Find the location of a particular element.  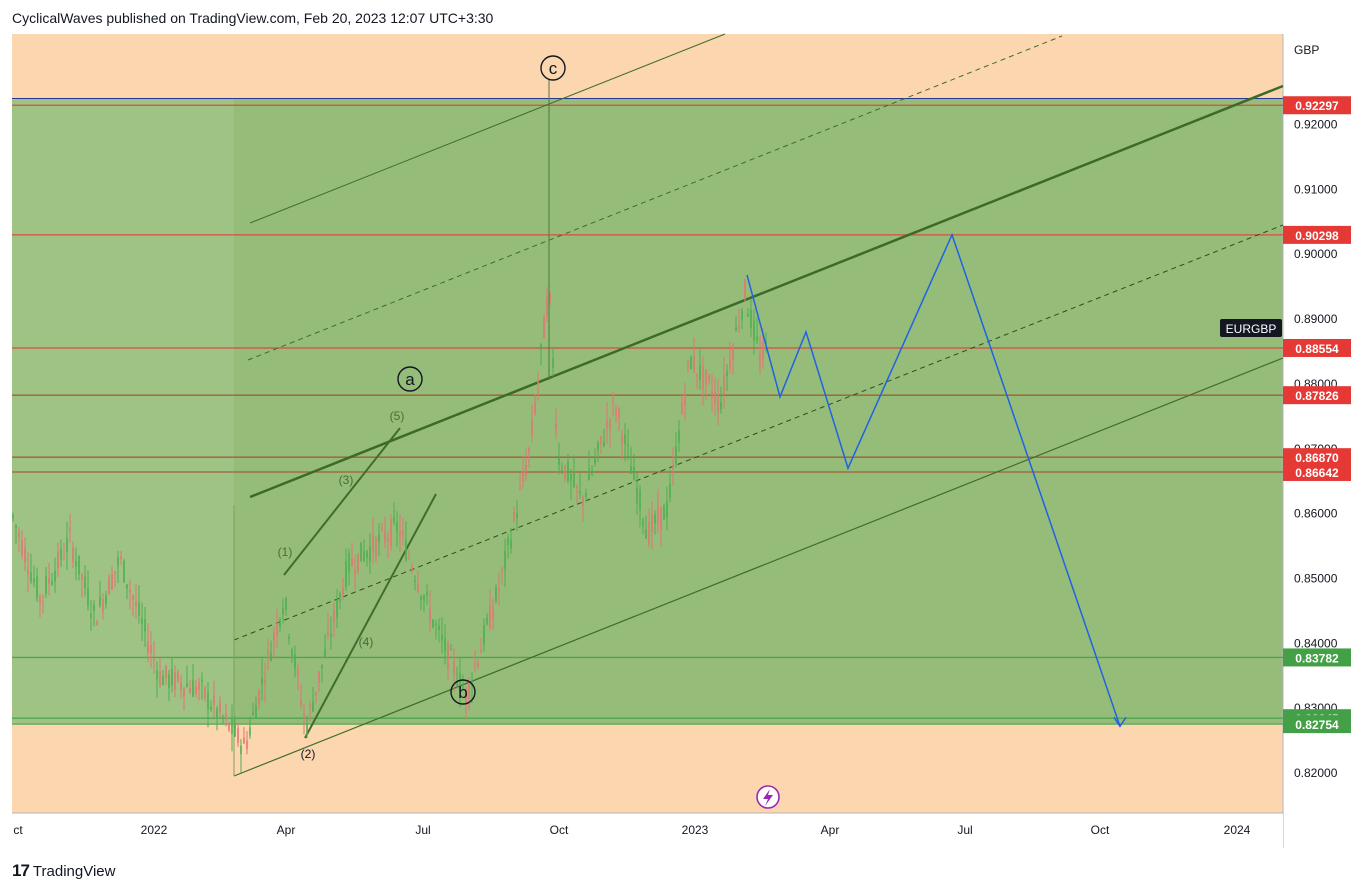

x-tick-label: 2023 is located at coordinates (695, 830).